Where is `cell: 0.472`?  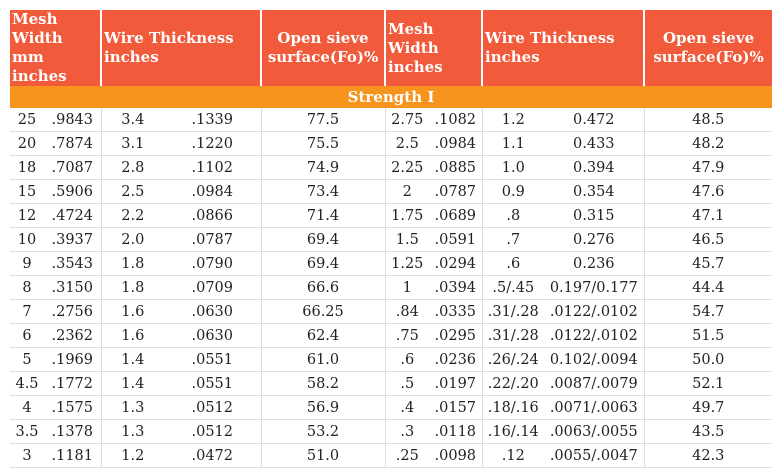
cell: 0.472 is located at coordinates (594, 120).